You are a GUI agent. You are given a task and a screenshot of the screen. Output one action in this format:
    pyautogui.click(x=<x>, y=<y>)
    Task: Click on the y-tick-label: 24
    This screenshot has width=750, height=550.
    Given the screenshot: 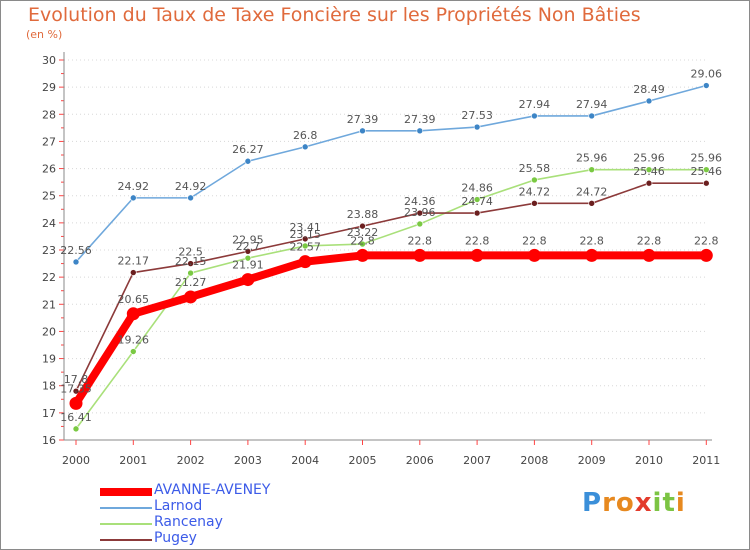 What is the action you would take?
    pyautogui.click(x=49, y=223)
    